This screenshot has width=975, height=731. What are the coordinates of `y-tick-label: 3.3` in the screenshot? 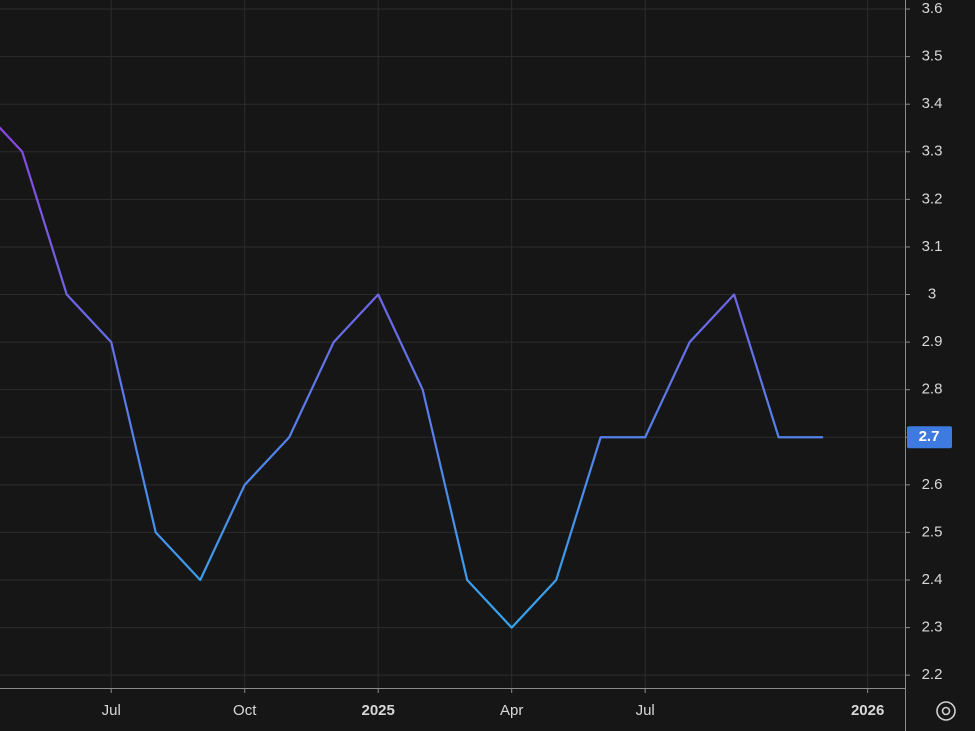 It's located at (932, 151).